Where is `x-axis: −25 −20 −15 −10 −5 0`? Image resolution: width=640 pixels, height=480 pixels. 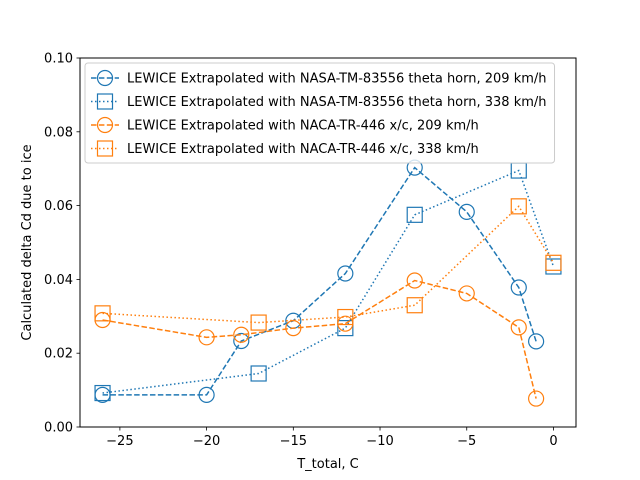 x-axis: −25 −20 −15 −10 −5 0 is located at coordinates (332, 438).